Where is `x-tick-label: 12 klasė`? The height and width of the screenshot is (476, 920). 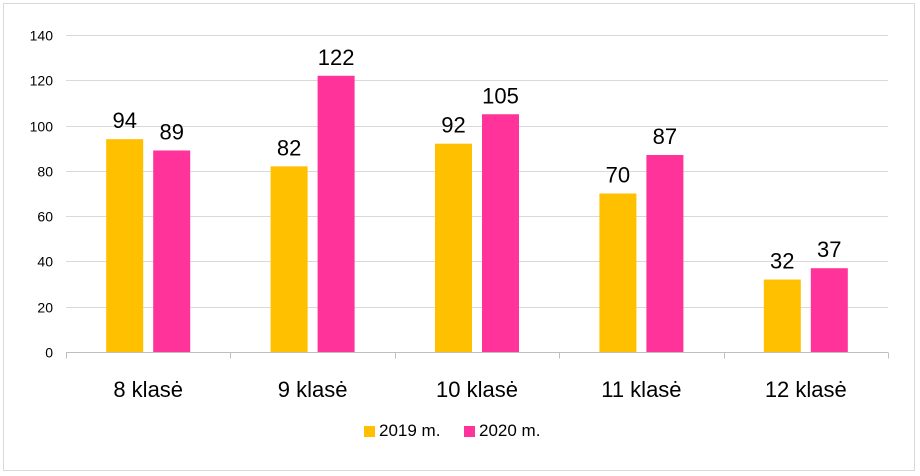 x-tick-label: 12 klasė is located at coordinates (806, 389).